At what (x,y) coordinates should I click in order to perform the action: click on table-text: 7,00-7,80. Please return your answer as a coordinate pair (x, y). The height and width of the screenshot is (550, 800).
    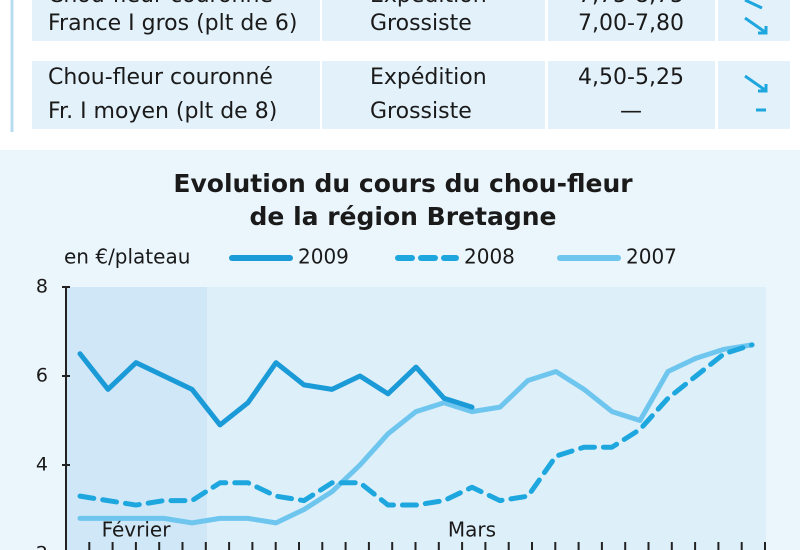
    Looking at the image, I should click on (631, 23).